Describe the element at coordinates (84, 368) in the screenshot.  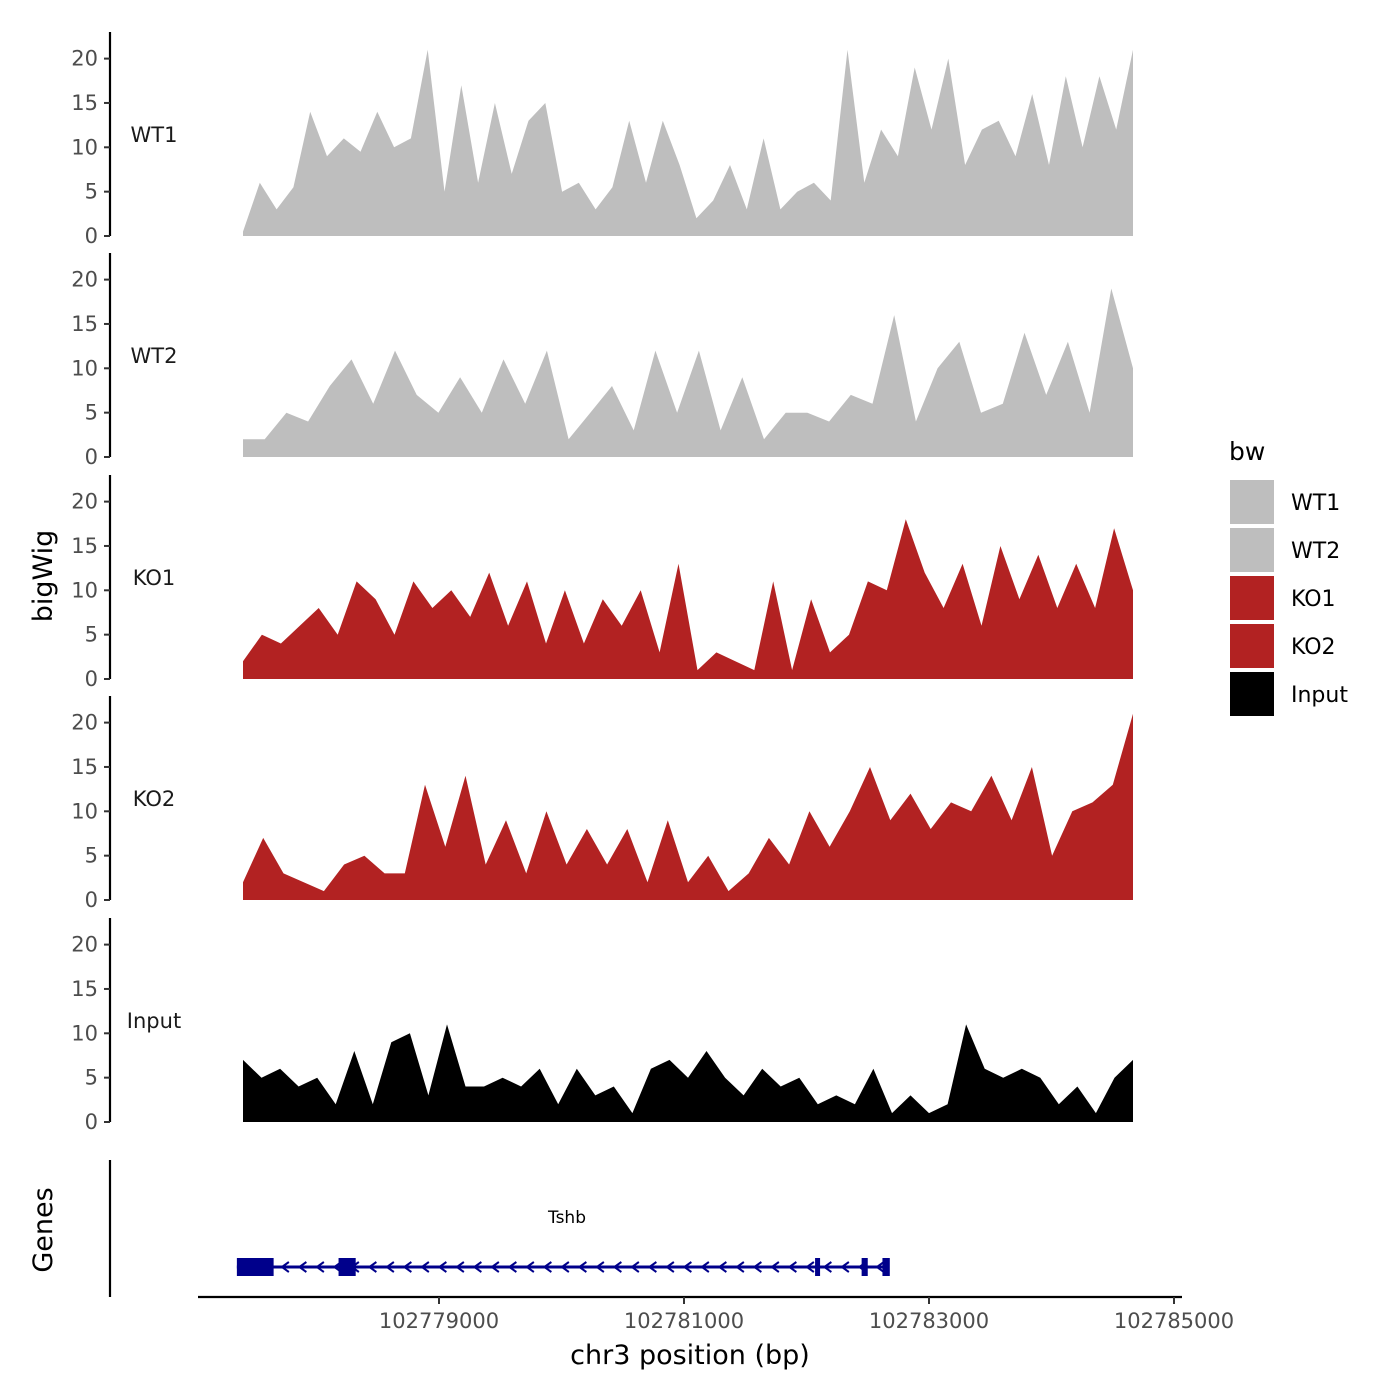
I see `y-tick-label-wt2-10: 10` at that location.